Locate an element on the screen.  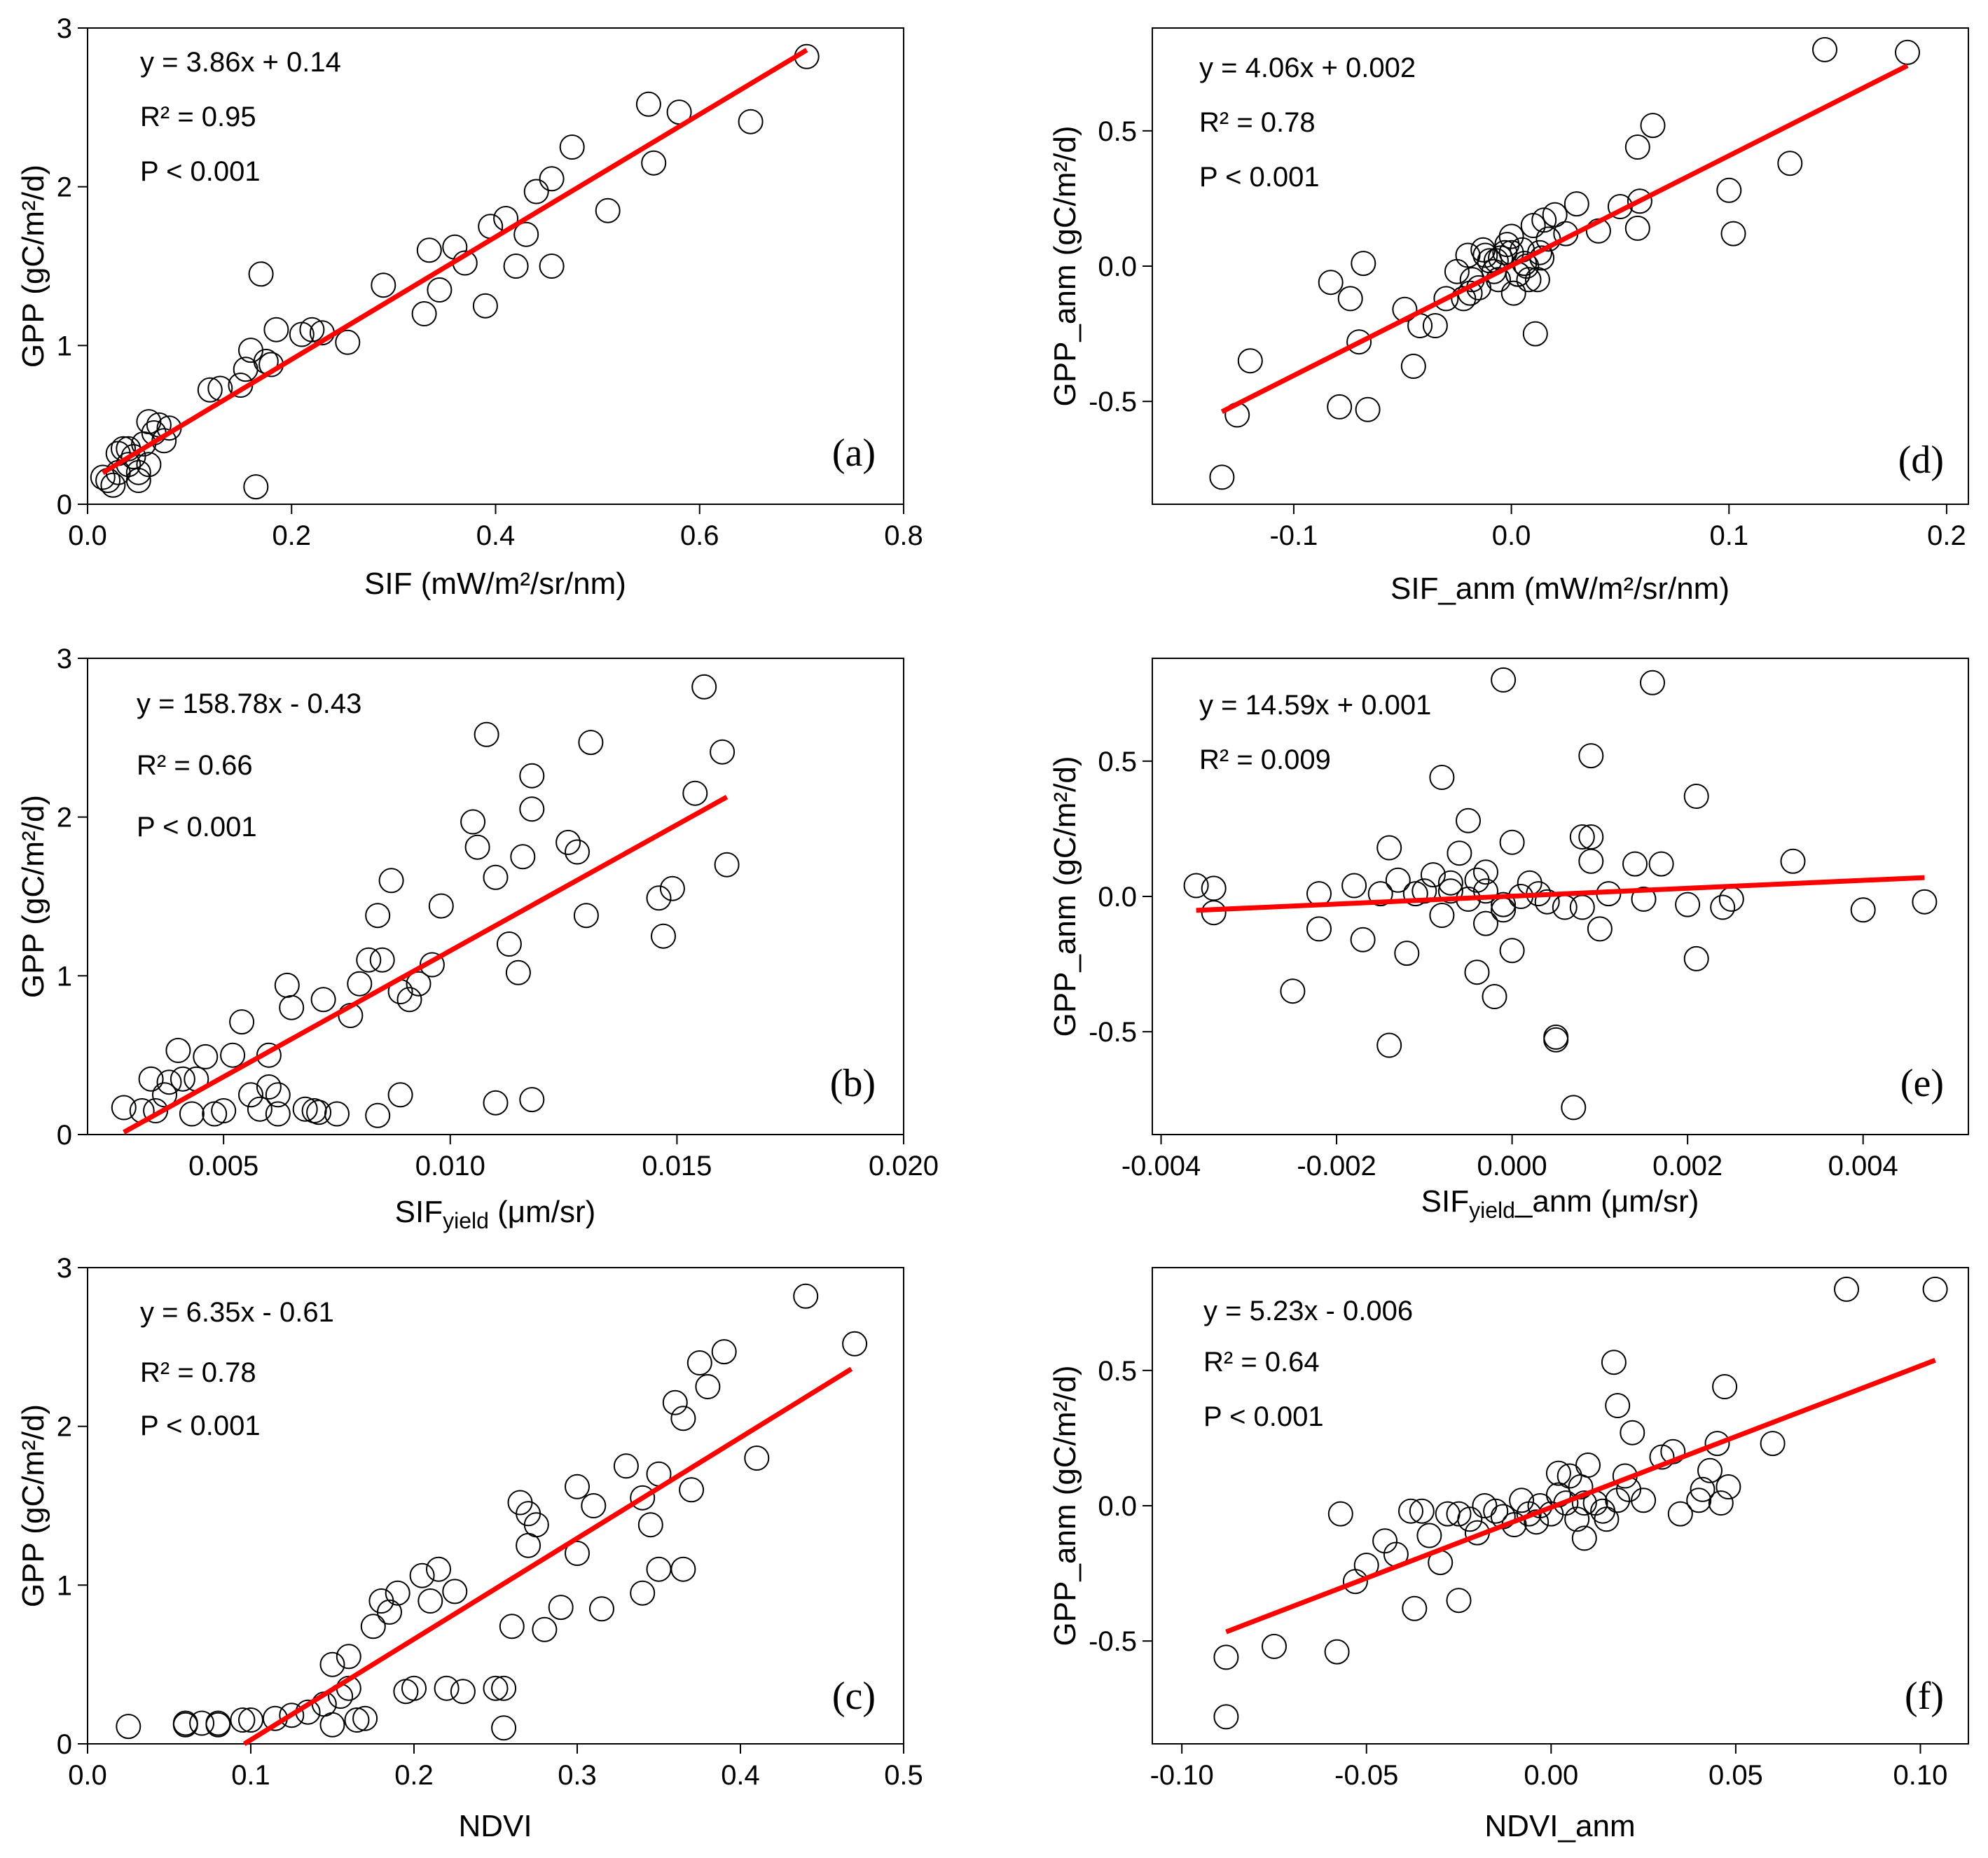
x-tick-label: 0.10 is located at coordinates (1920, 1775).